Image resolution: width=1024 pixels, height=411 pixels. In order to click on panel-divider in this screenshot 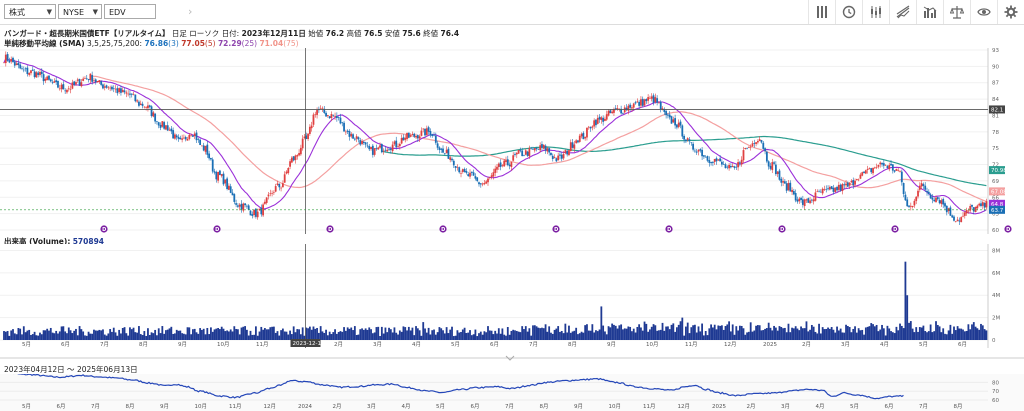, I will do `click(512, 358)`.